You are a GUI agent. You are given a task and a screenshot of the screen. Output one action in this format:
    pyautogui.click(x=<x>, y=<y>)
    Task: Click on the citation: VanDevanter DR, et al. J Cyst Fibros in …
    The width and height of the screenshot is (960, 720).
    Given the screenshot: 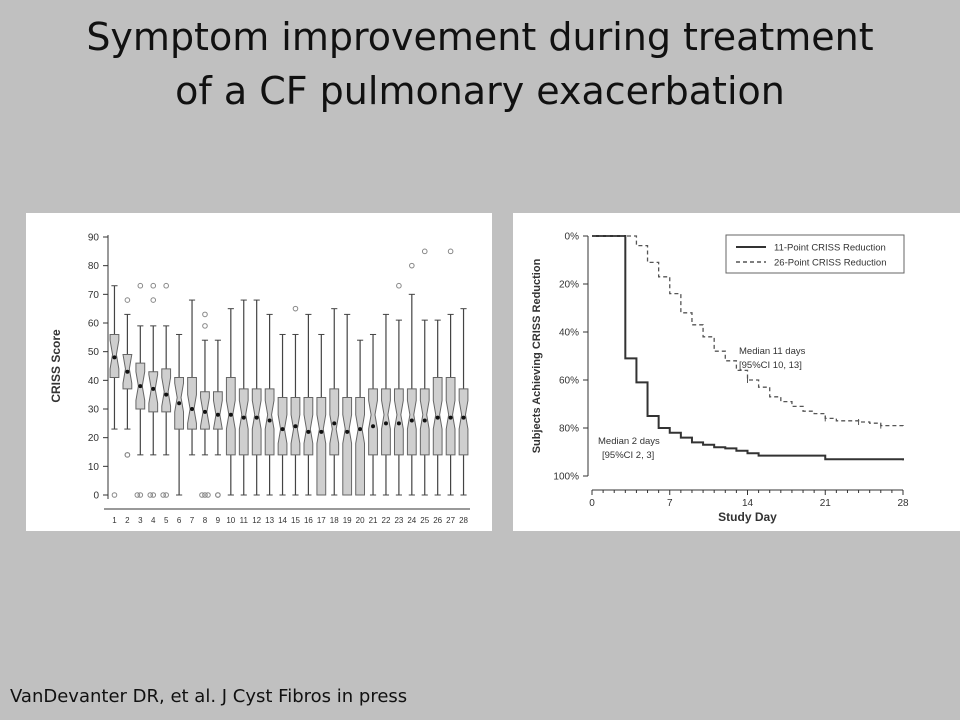 What is the action you would take?
    pyautogui.click(x=209, y=696)
    